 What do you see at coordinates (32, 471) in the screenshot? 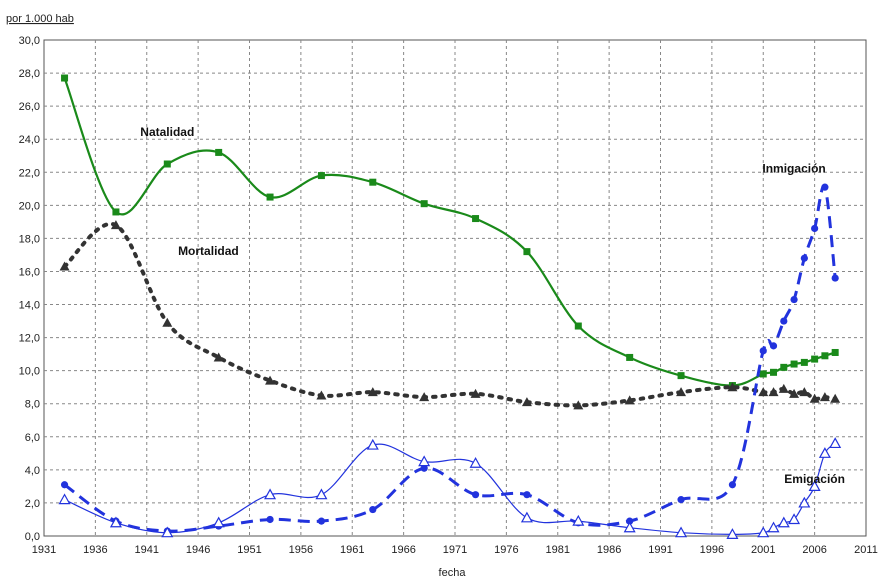
I see `y-tick-label: 4,0` at bounding box center [32, 471].